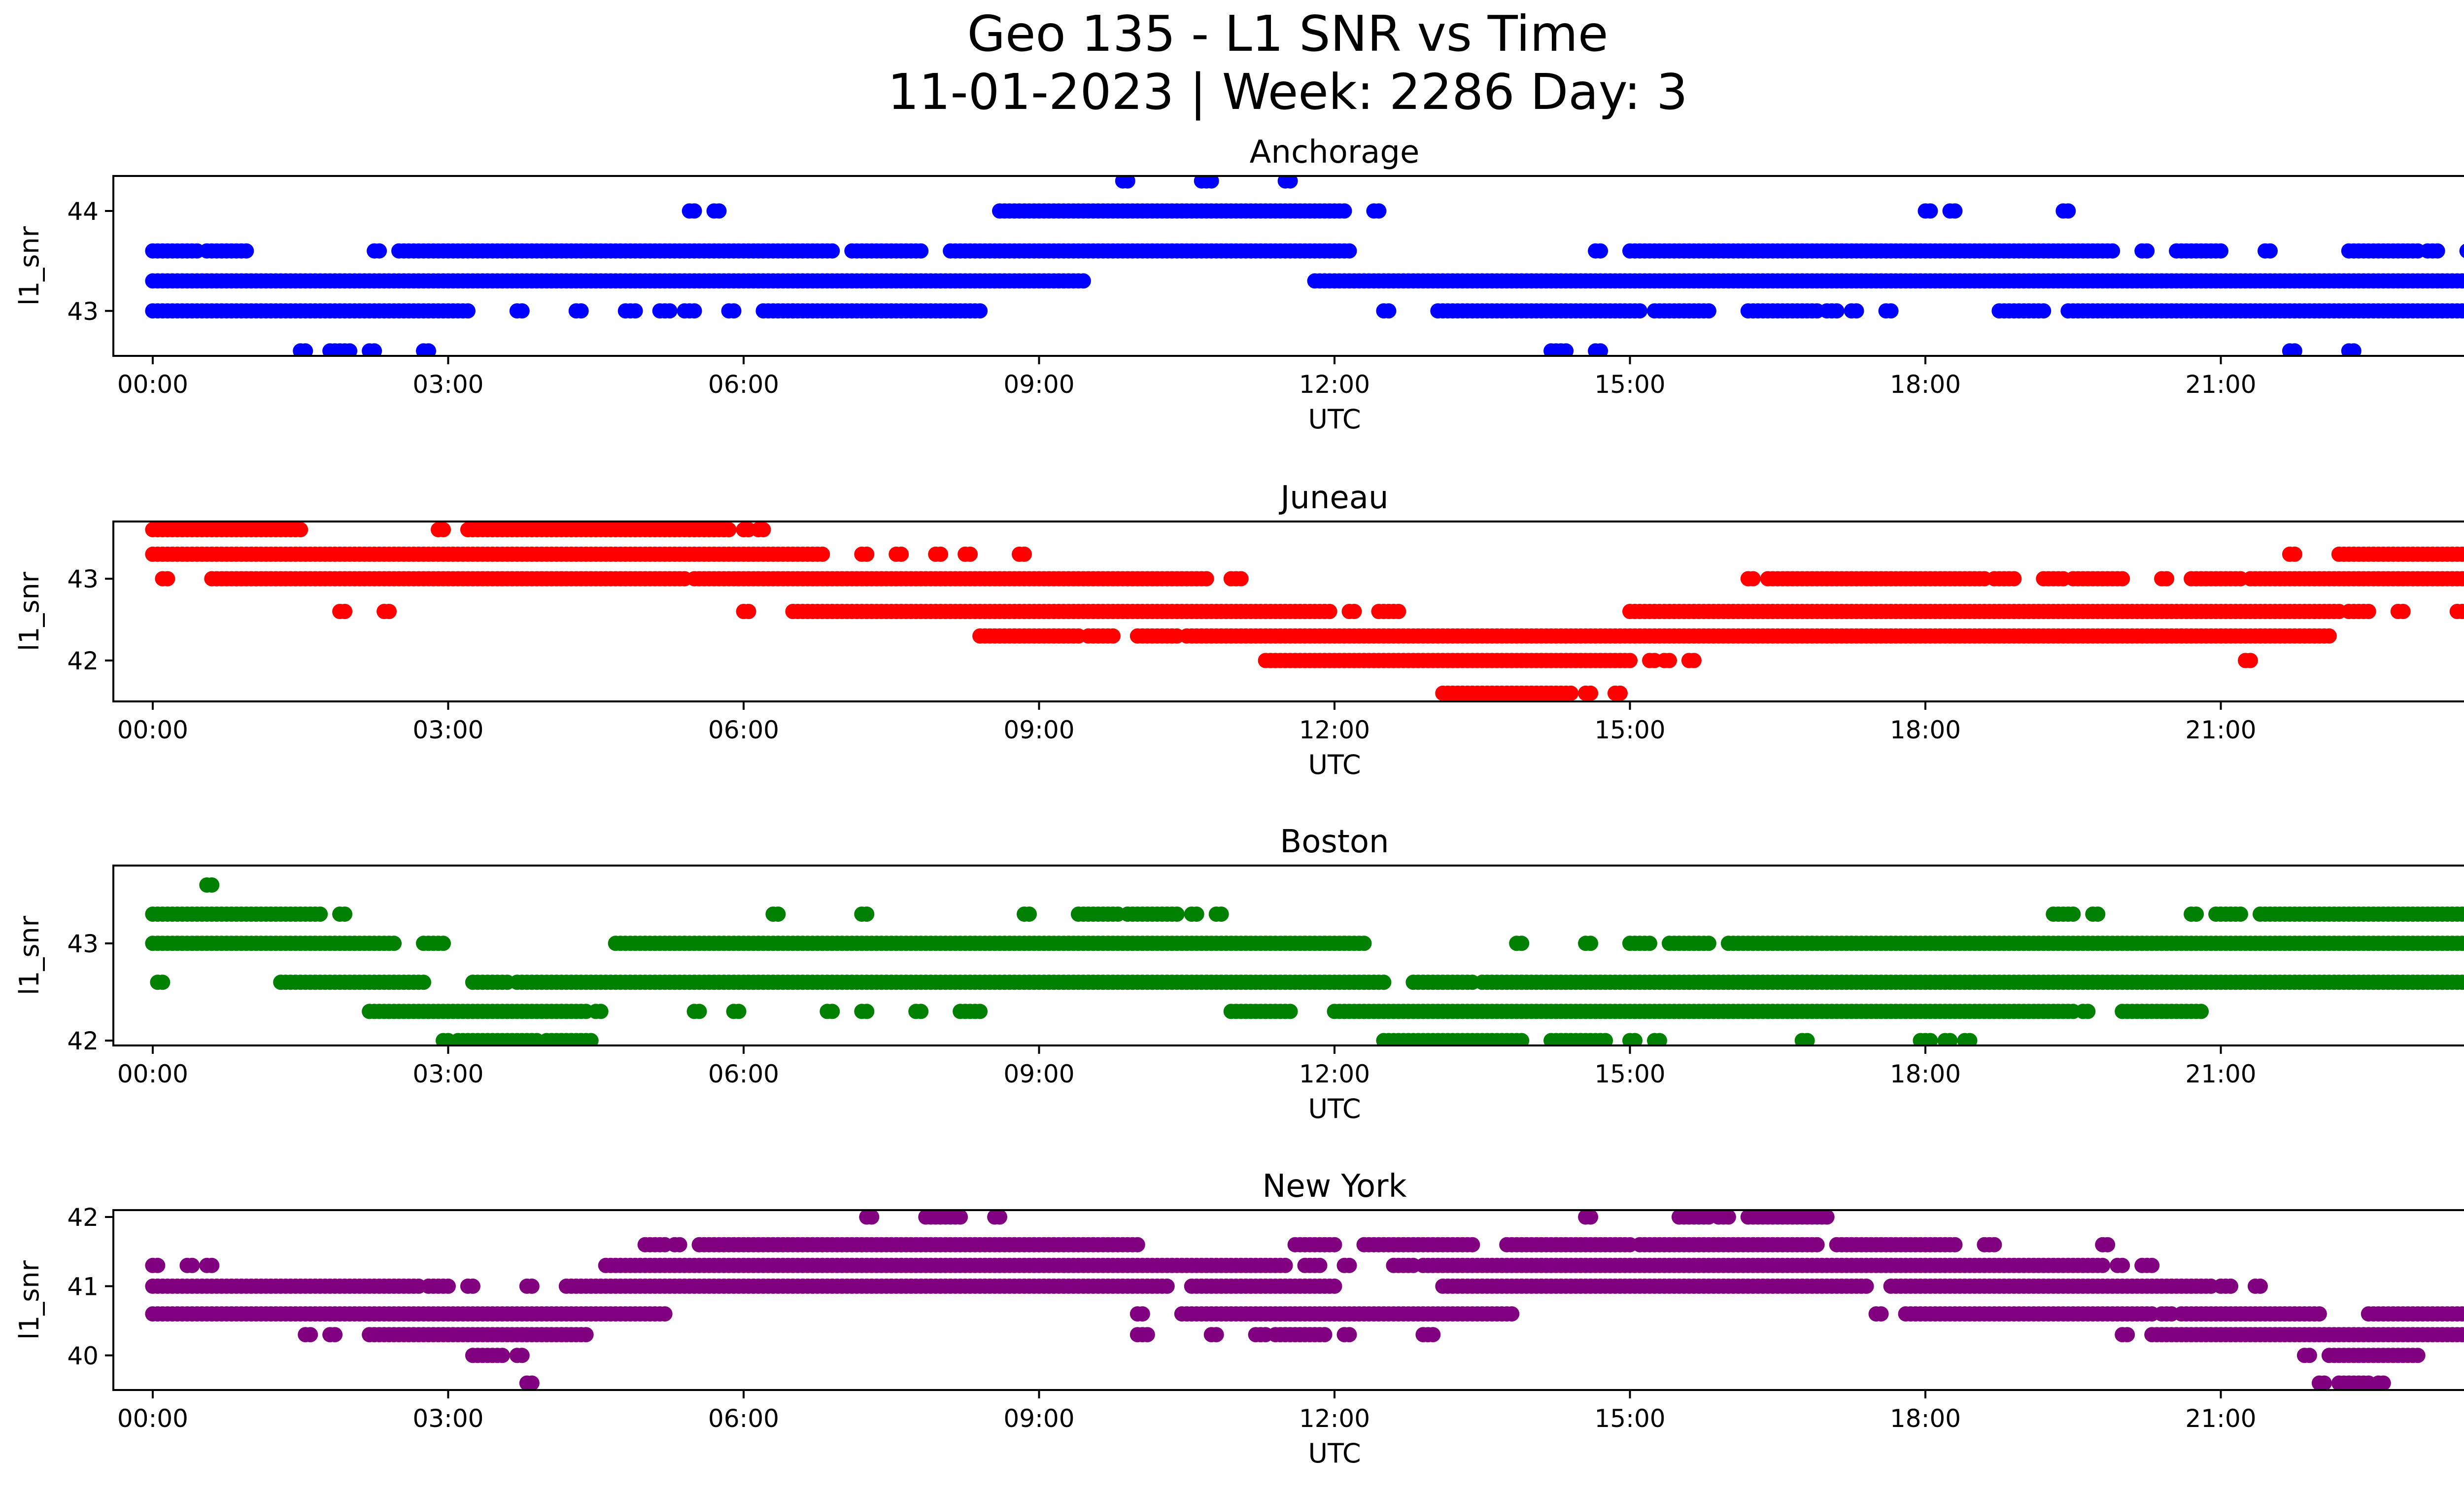 This screenshot has height=1495, width=2464. What do you see at coordinates (152, 1074) in the screenshot?
I see `x-tick-label: 00:00` at bounding box center [152, 1074].